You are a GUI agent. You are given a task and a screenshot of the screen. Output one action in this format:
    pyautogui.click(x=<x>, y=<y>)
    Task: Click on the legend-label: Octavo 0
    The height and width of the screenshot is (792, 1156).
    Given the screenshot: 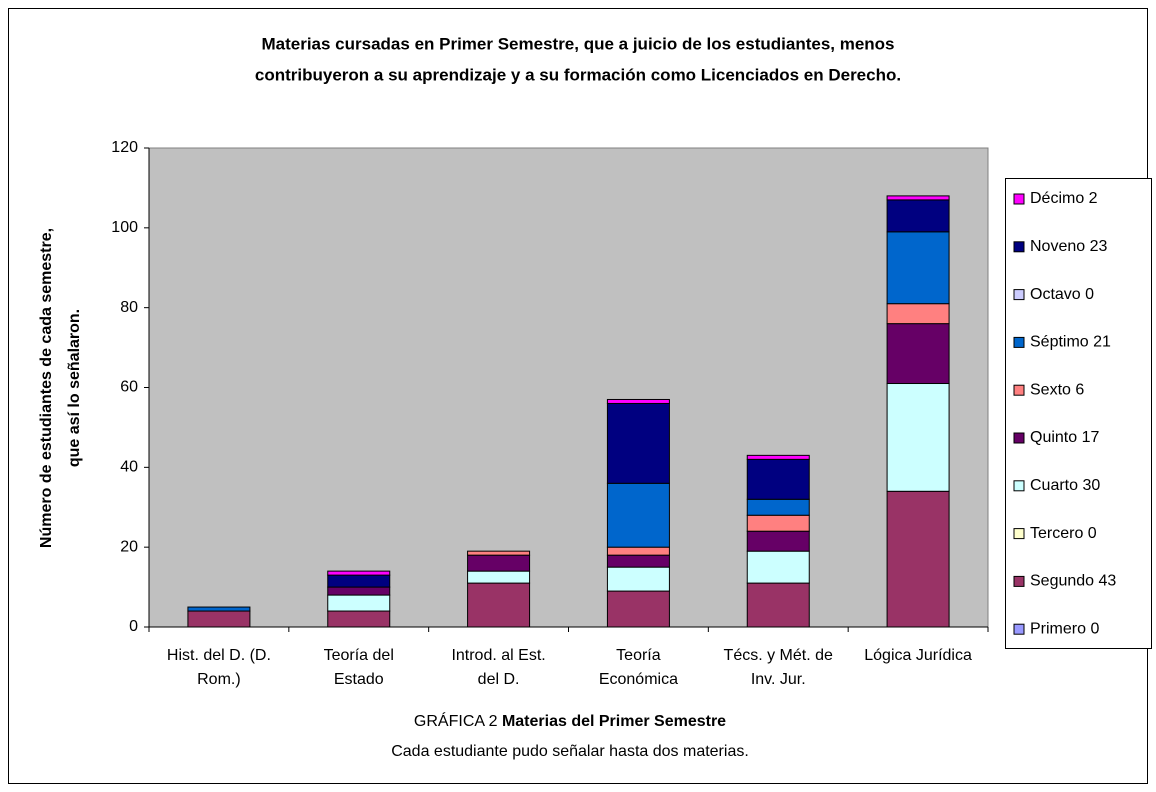 What is the action you would take?
    pyautogui.click(x=1062, y=294)
    